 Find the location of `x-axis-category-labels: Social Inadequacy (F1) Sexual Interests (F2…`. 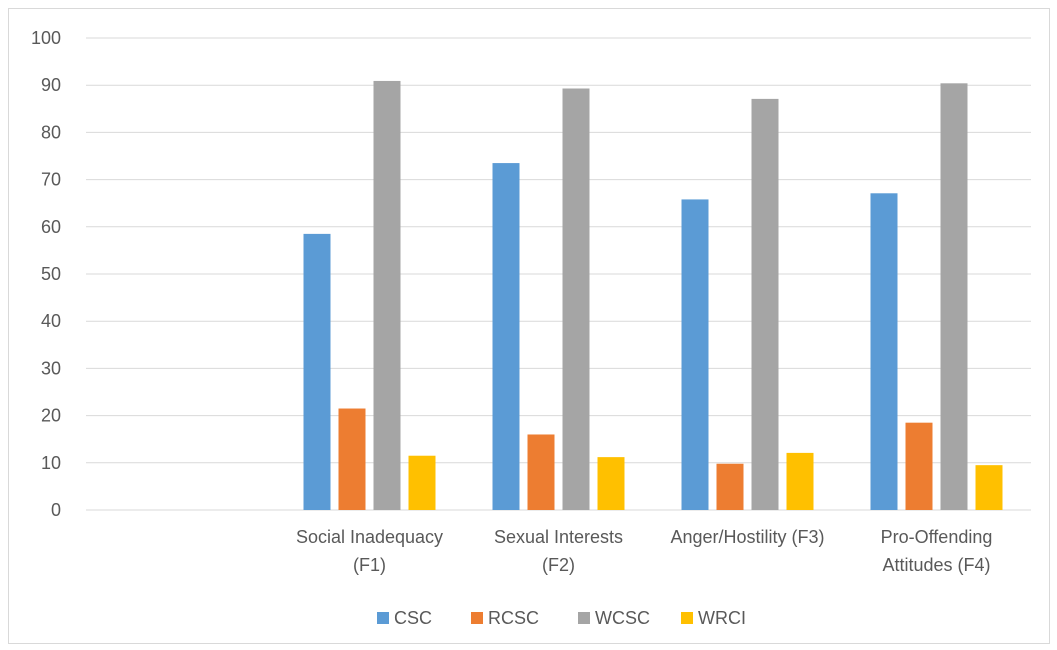

x-axis-category-labels: Social Inadequacy (F1) Sexual Interests (F2… is located at coordinates (644, 551).